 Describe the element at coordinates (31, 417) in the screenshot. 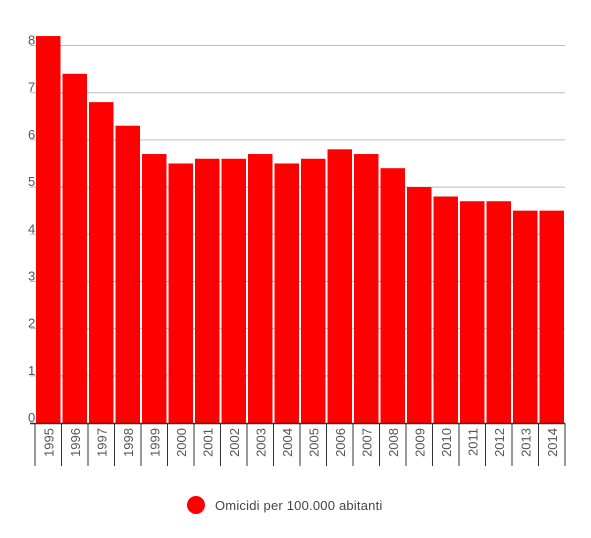

I see `y-tick-label: 0` at that location.